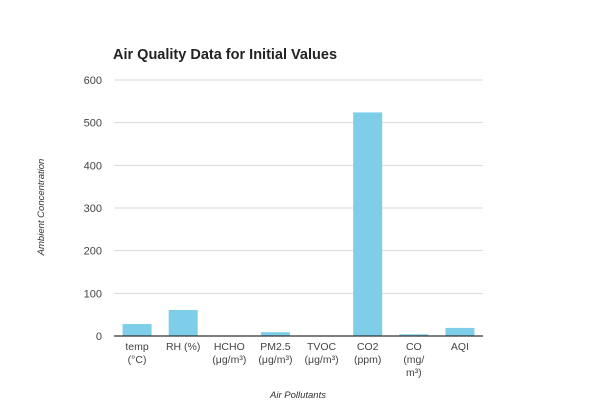 The width and height of the screenshot is (597, 415). What do you see at coordinates (137, 347) in the screenshot?
I see `x-tick-label-line: temp` at bounding box center [137, 347].